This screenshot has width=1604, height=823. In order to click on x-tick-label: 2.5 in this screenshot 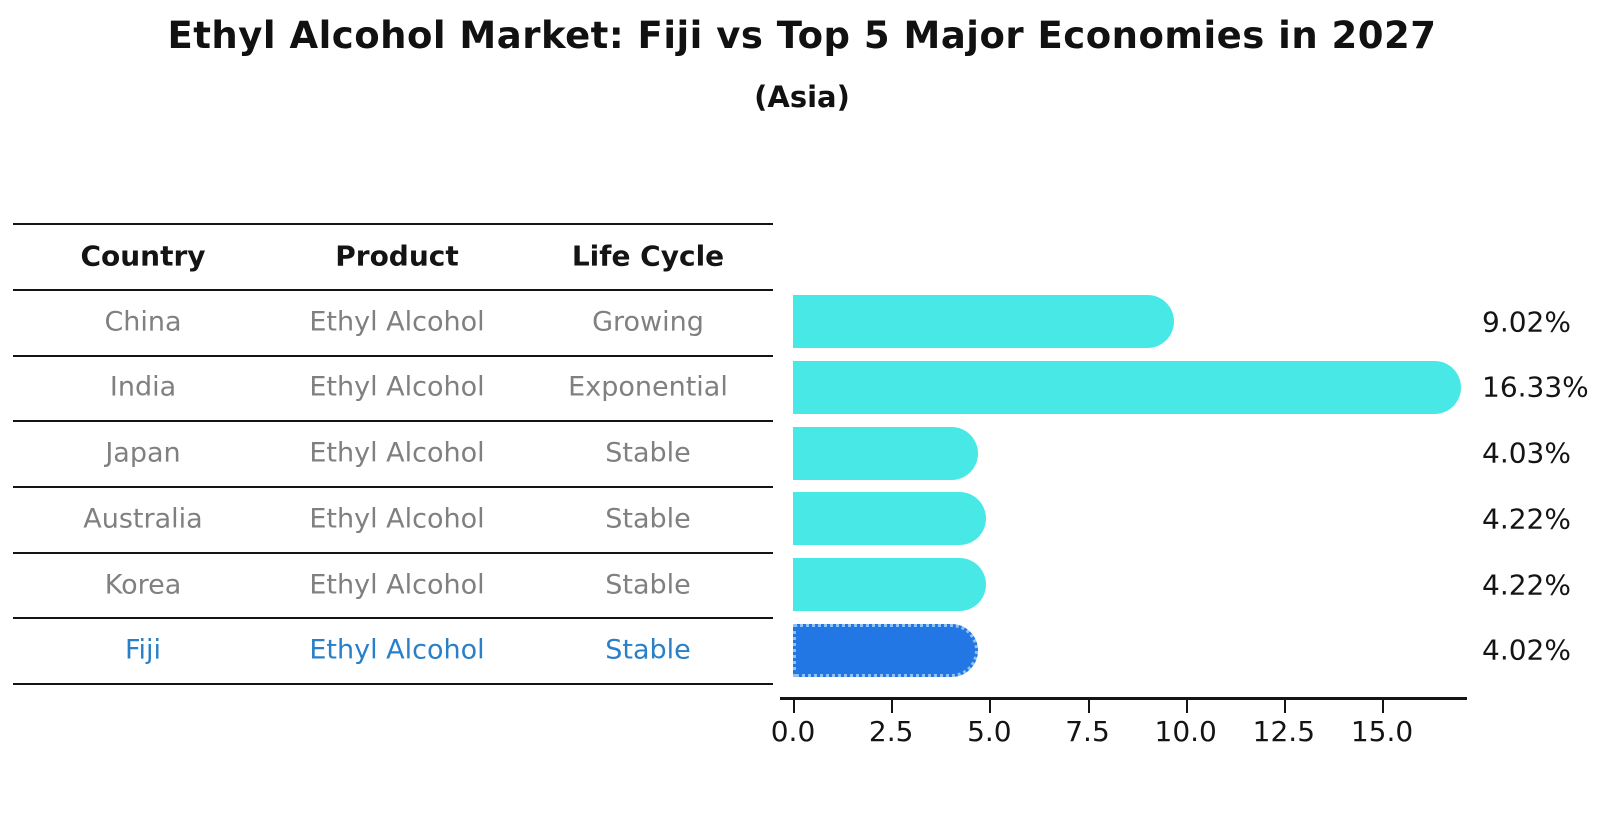, I will do `click(891, 731)`.